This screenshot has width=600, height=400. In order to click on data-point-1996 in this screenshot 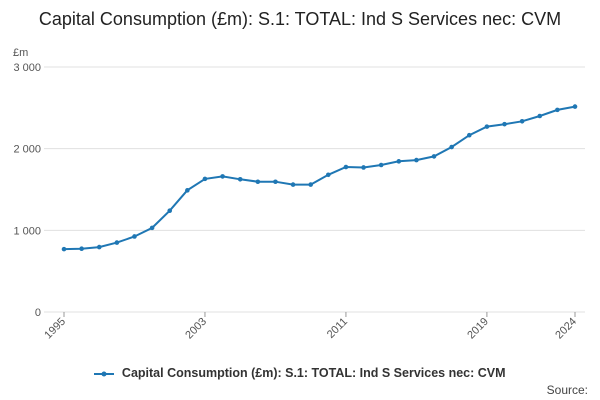, I will do `click(81, 249)`.